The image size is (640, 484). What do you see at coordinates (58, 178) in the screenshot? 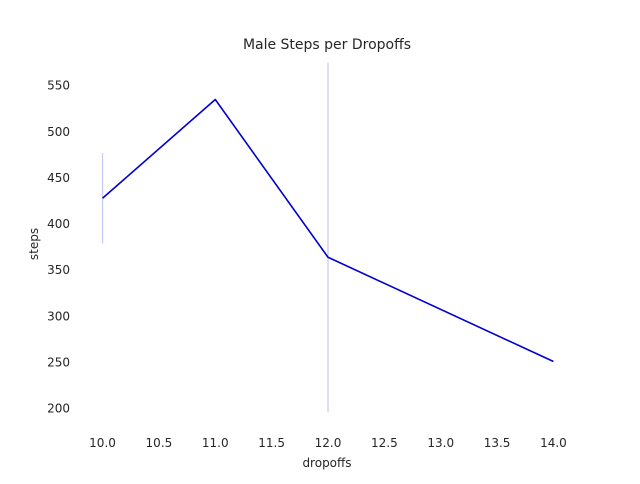
I see `y-tick-label: 450` at bounding box center [58, 178].